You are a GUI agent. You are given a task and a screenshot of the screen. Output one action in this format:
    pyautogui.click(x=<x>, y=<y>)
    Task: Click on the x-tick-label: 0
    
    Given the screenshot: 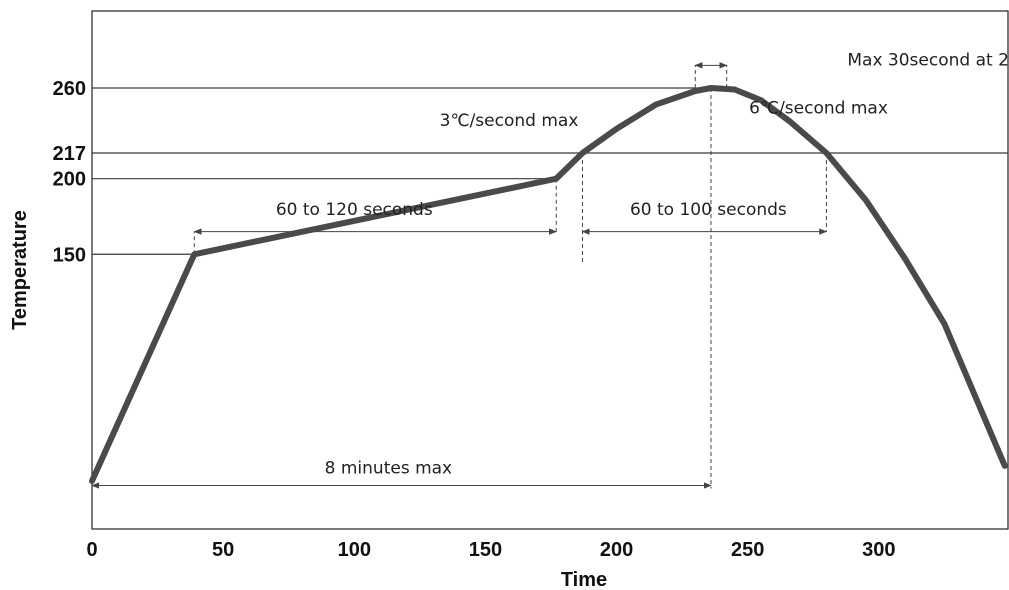 What is the action you would take?
    pyautogui.click(x=91, y=550)
    